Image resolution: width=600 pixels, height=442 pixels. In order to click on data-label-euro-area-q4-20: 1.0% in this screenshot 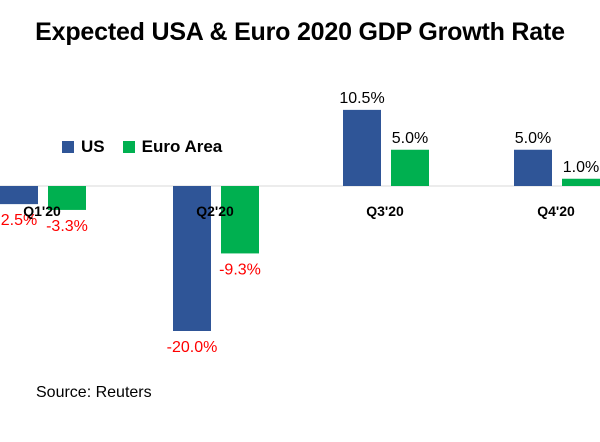, I will do `click(581, 167)`.